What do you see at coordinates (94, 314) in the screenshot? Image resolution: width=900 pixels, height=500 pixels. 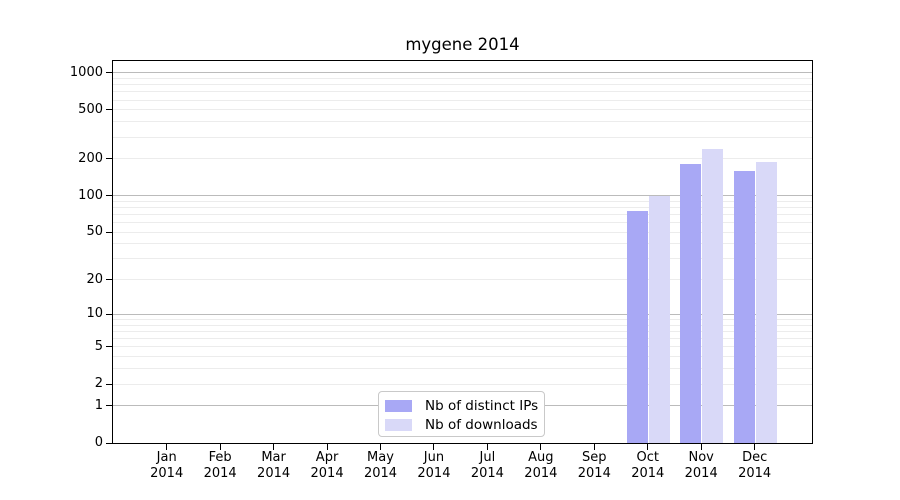 I see `y-tick-label: 10` at bounding box center [94, 314].